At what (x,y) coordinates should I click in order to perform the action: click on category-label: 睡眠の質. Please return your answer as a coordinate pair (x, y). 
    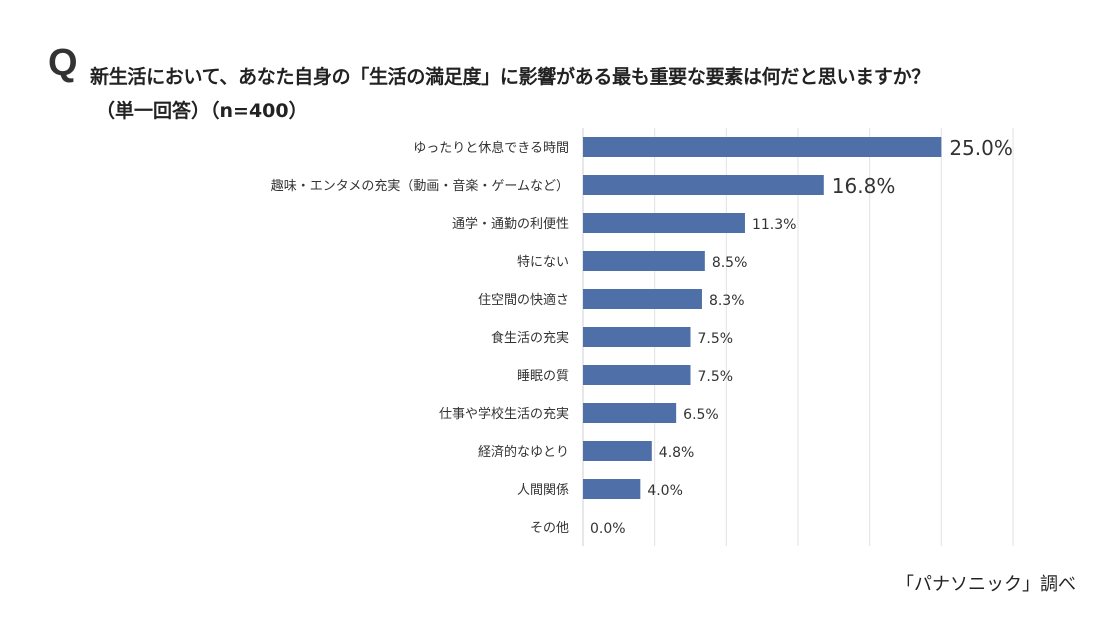
    Looking at the image, I should click on (543, 376).